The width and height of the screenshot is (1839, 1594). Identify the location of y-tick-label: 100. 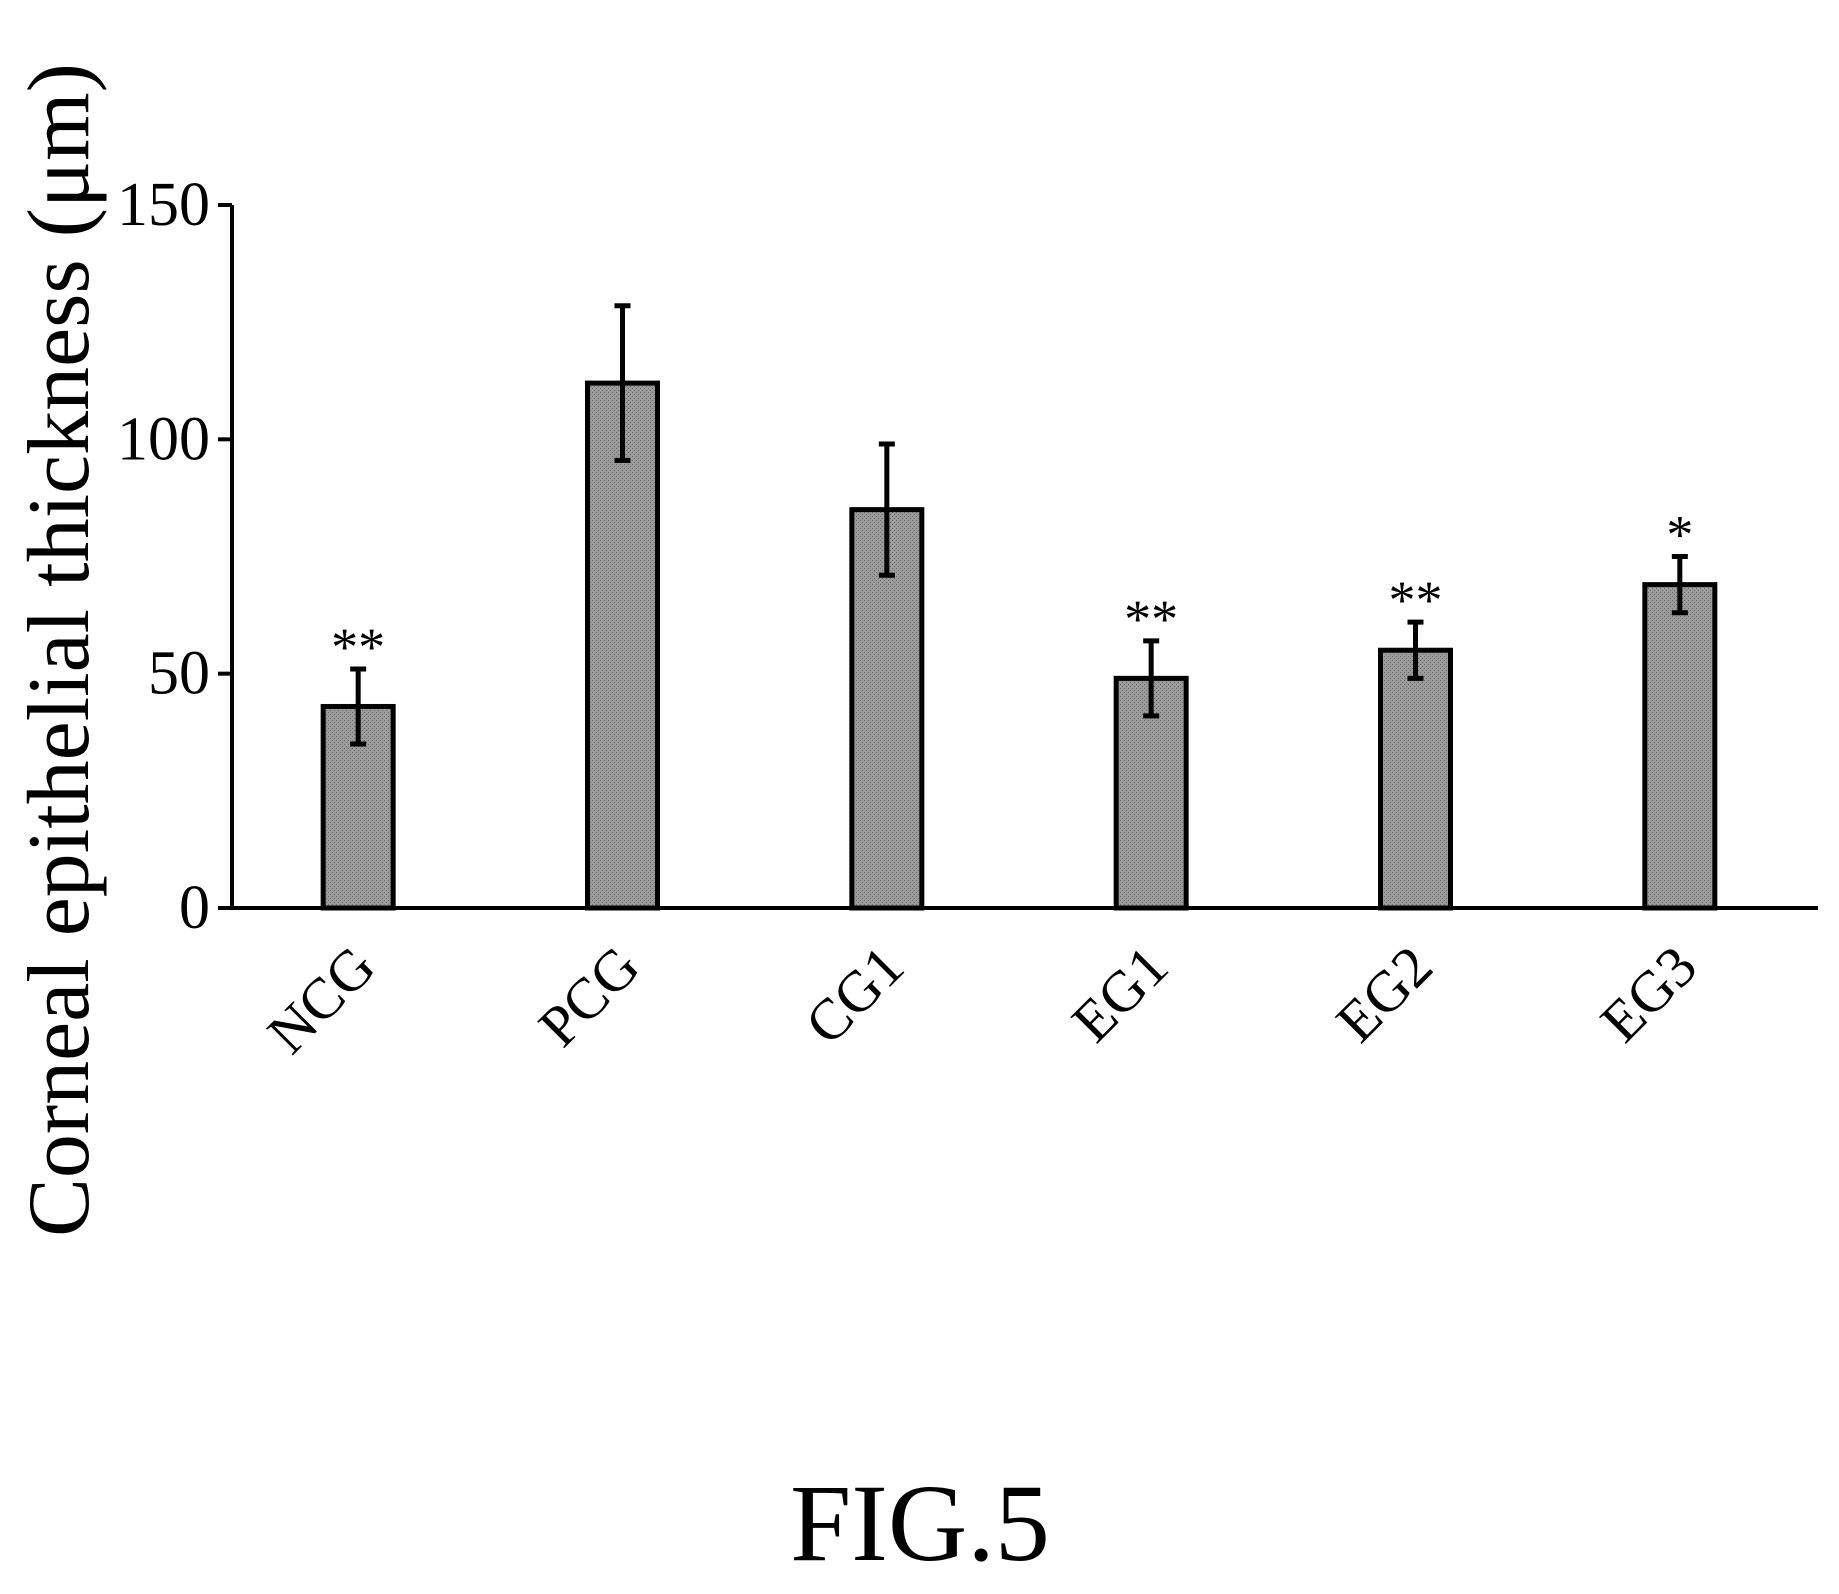
(163, 439).